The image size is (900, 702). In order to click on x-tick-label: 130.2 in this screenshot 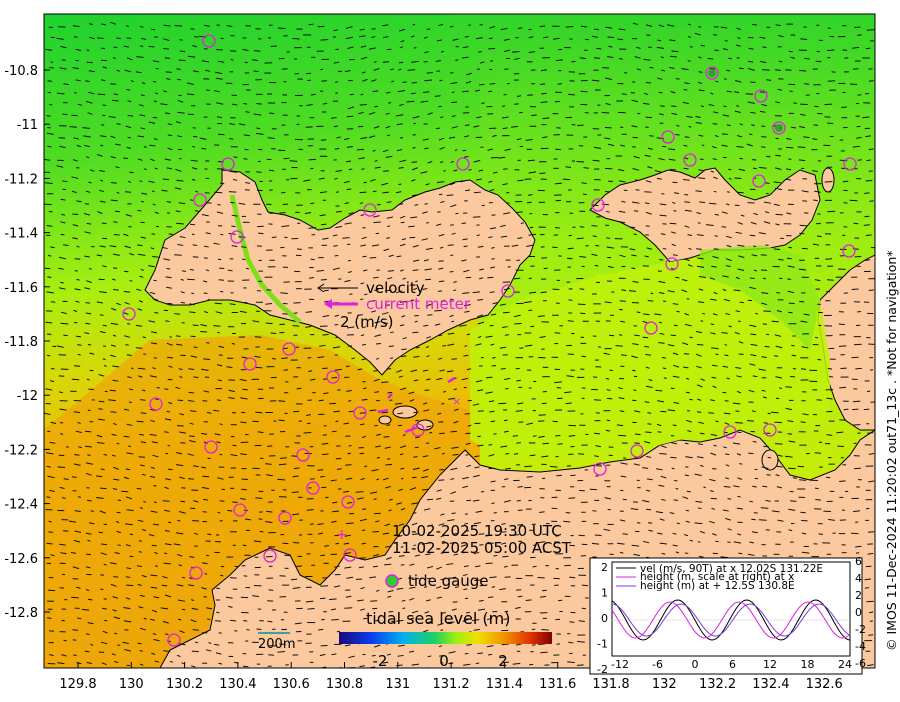, I will do `click(184, 684)`.